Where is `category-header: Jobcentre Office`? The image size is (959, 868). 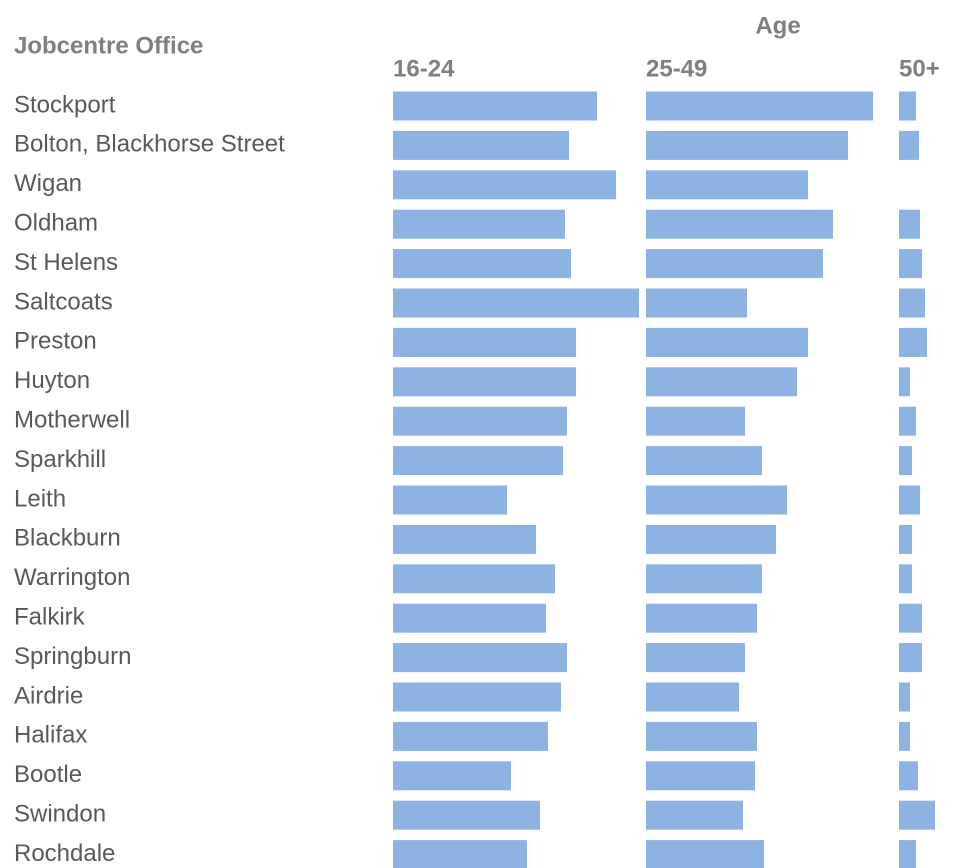 category-header: Jobcentre Office is located at coordinates (108, 45).